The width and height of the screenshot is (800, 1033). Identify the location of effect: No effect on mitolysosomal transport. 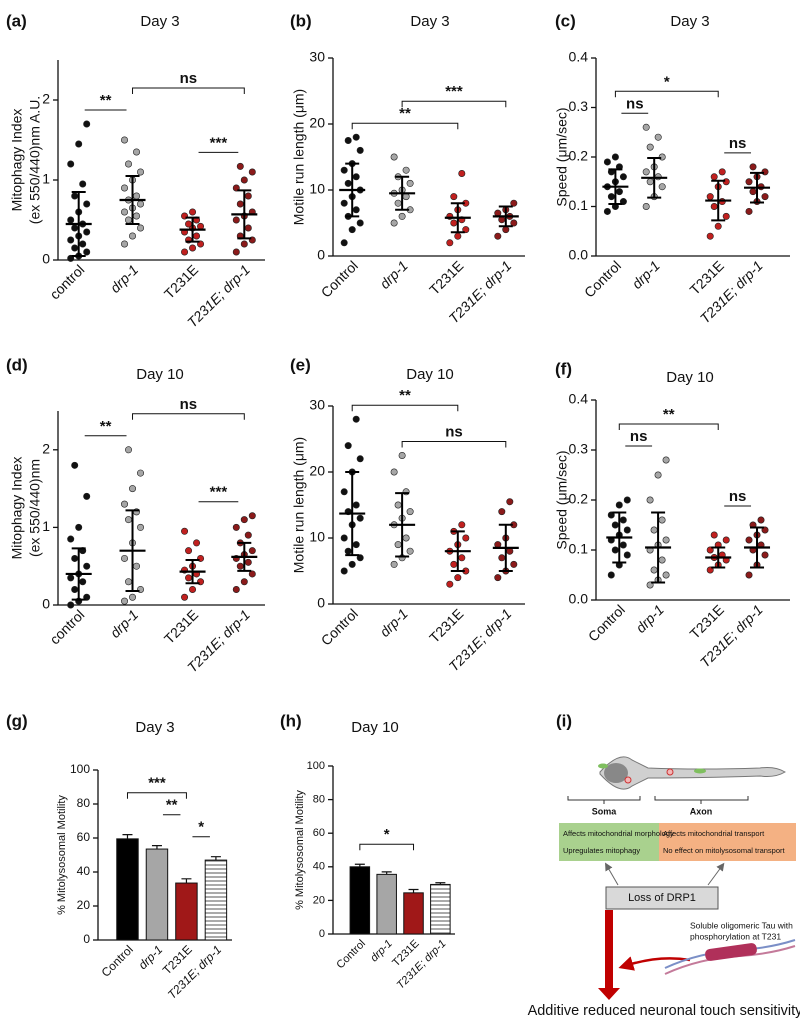
(724, 850).